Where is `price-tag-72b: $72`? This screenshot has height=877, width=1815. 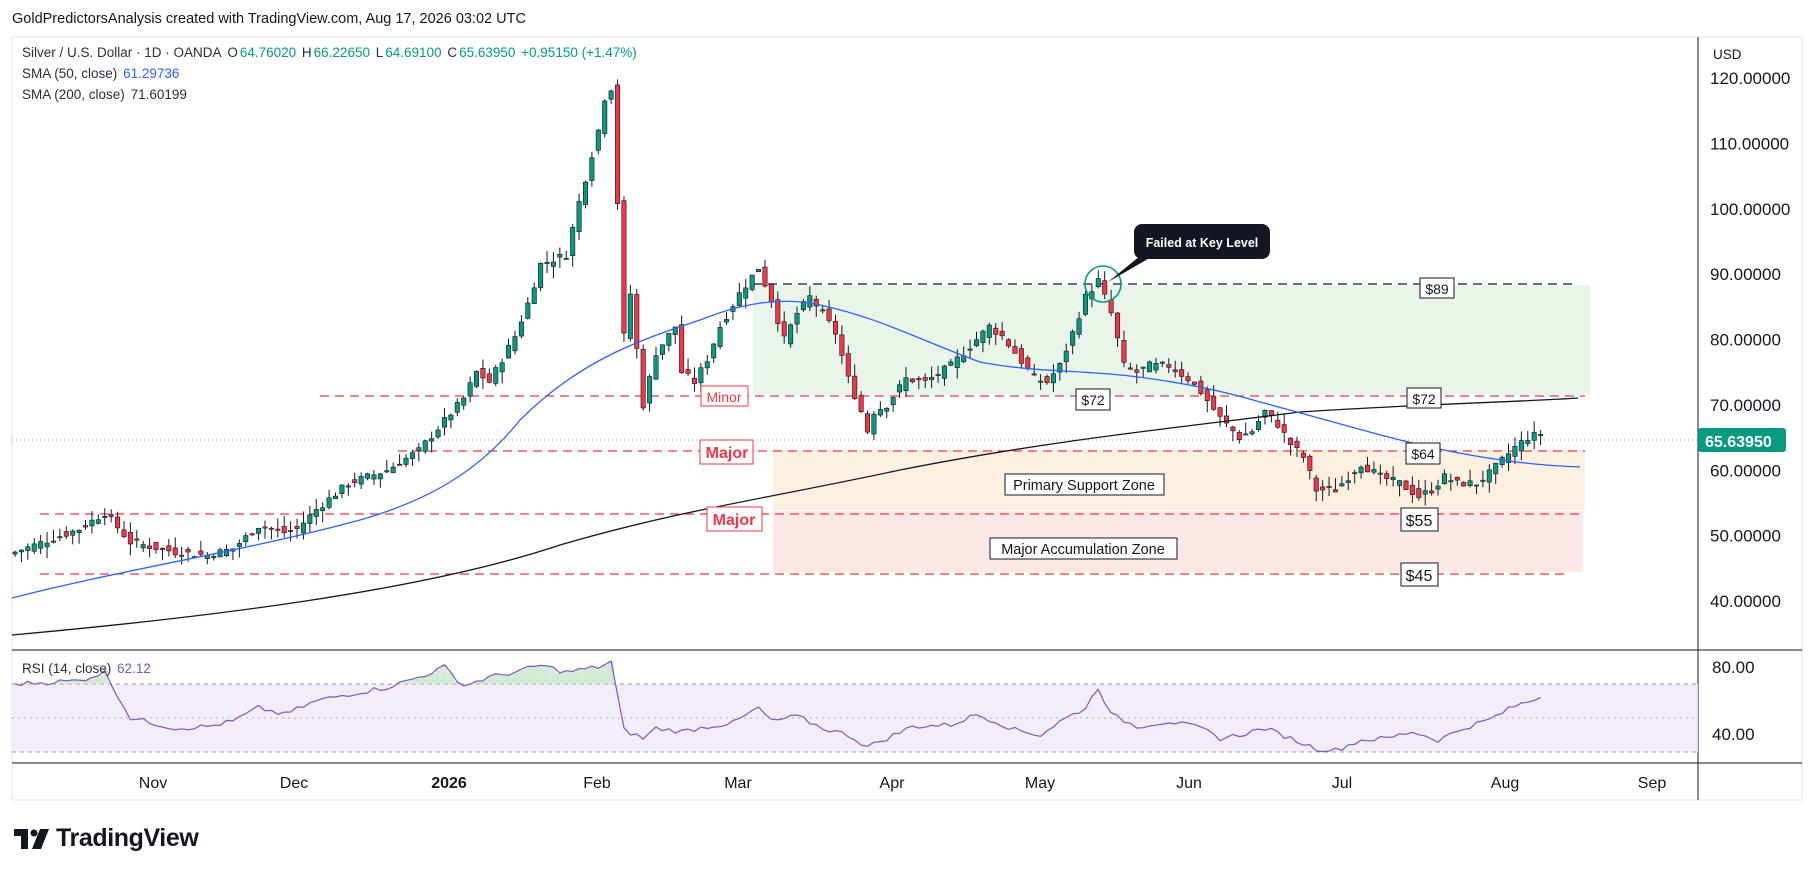 price-tag-72b: $72 is located at coordinates (1424, 399).